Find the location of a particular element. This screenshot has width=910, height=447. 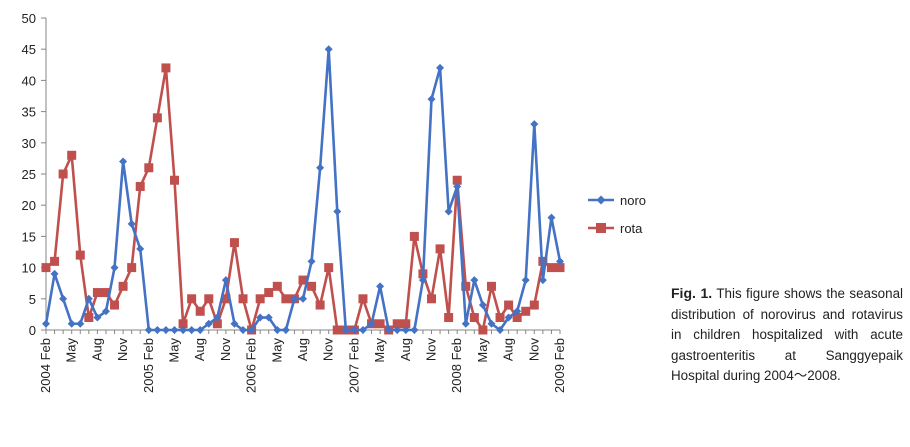

legend-marker-noro is located at coordinates (601, 200).